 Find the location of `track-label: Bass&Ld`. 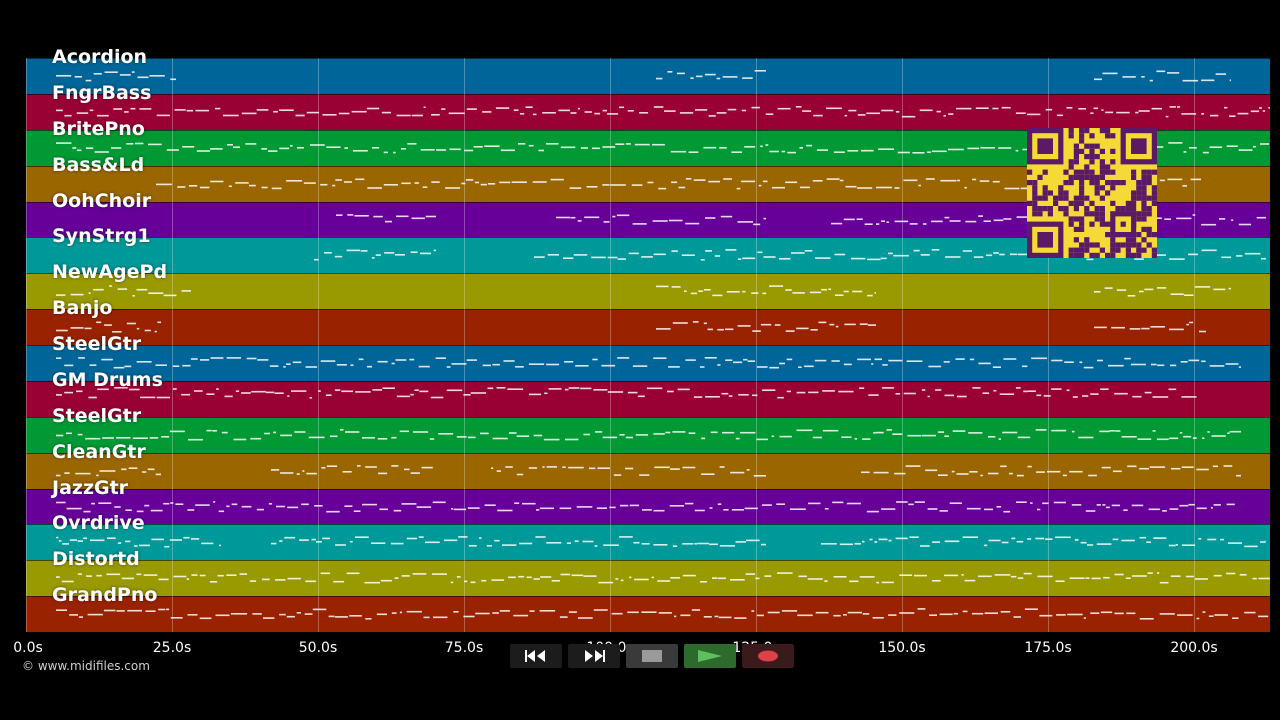

track-label: Bass&Ld is located at coordinates (98, 164).